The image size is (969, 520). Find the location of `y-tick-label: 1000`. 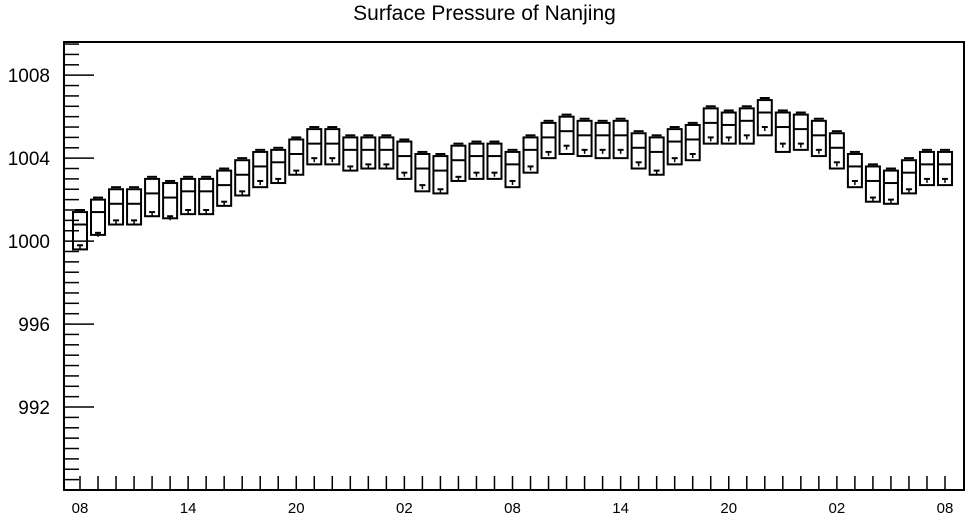

y-tick-label: 1000 is located at coordinates (29, 242).